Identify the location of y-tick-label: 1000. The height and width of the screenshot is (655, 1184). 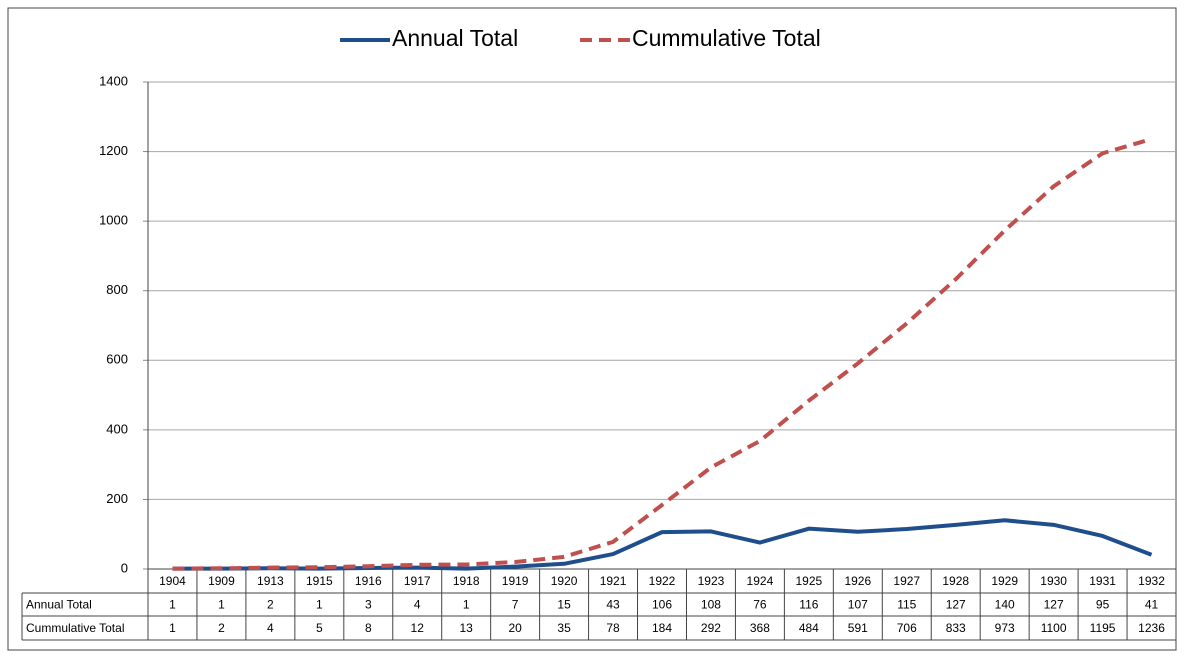
(113, 220).